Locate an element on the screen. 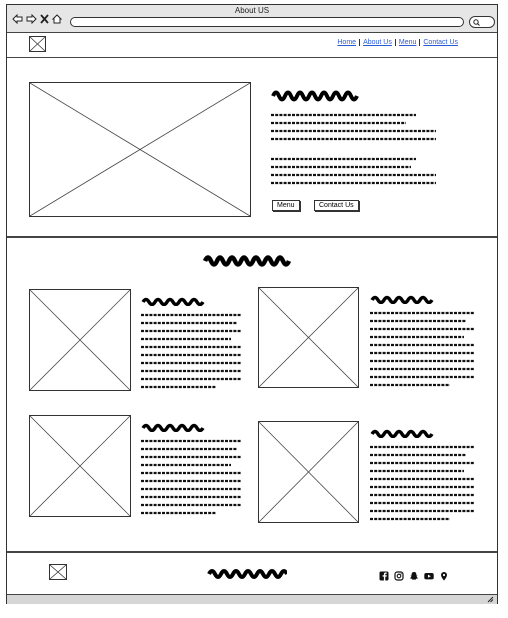 This screenshot has height=618, width=508. card-4-text-scribble is located at coordinates (422, 483).